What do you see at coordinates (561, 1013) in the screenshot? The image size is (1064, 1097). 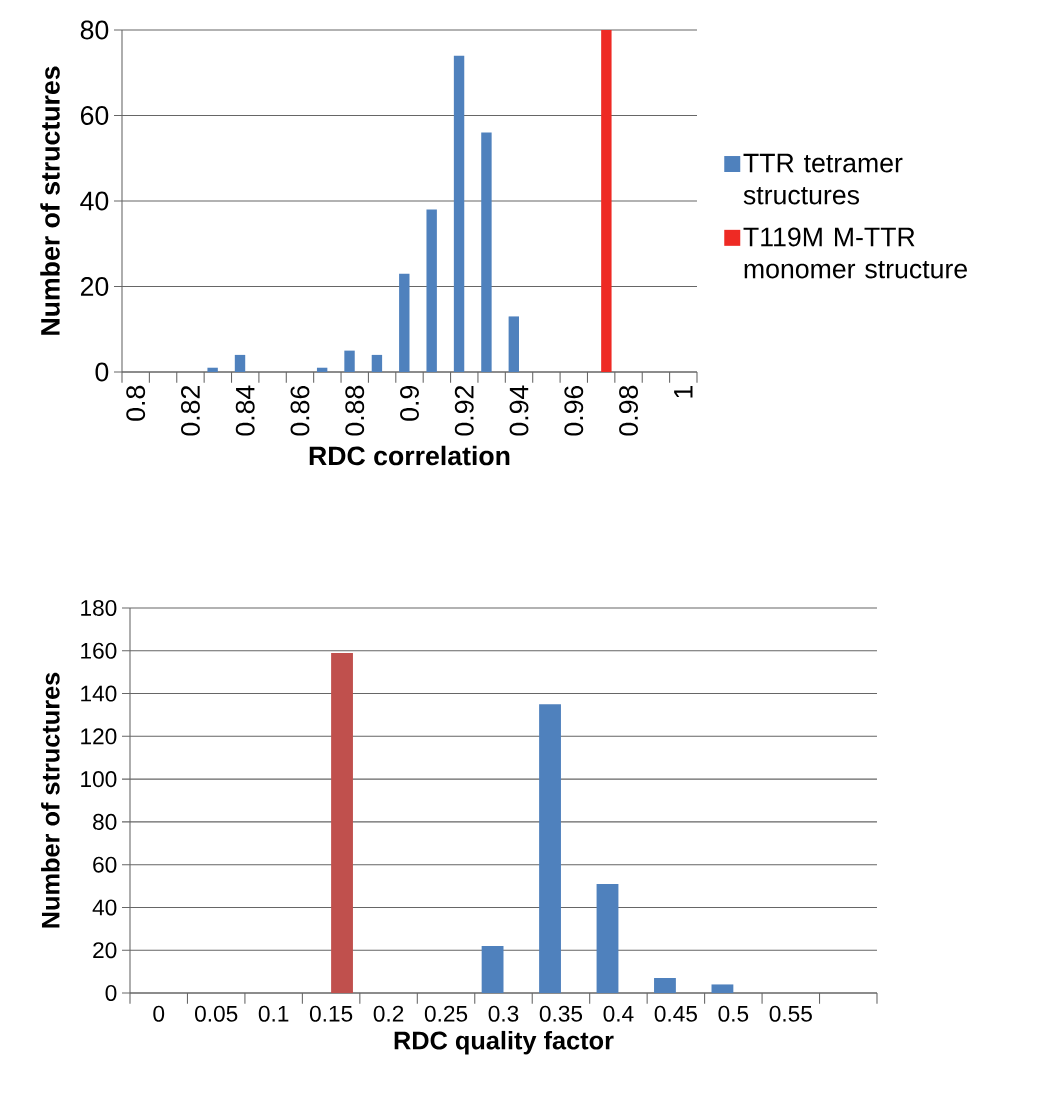 I see `x-tick-label: 0.35` at bounding box center [561, 1013].